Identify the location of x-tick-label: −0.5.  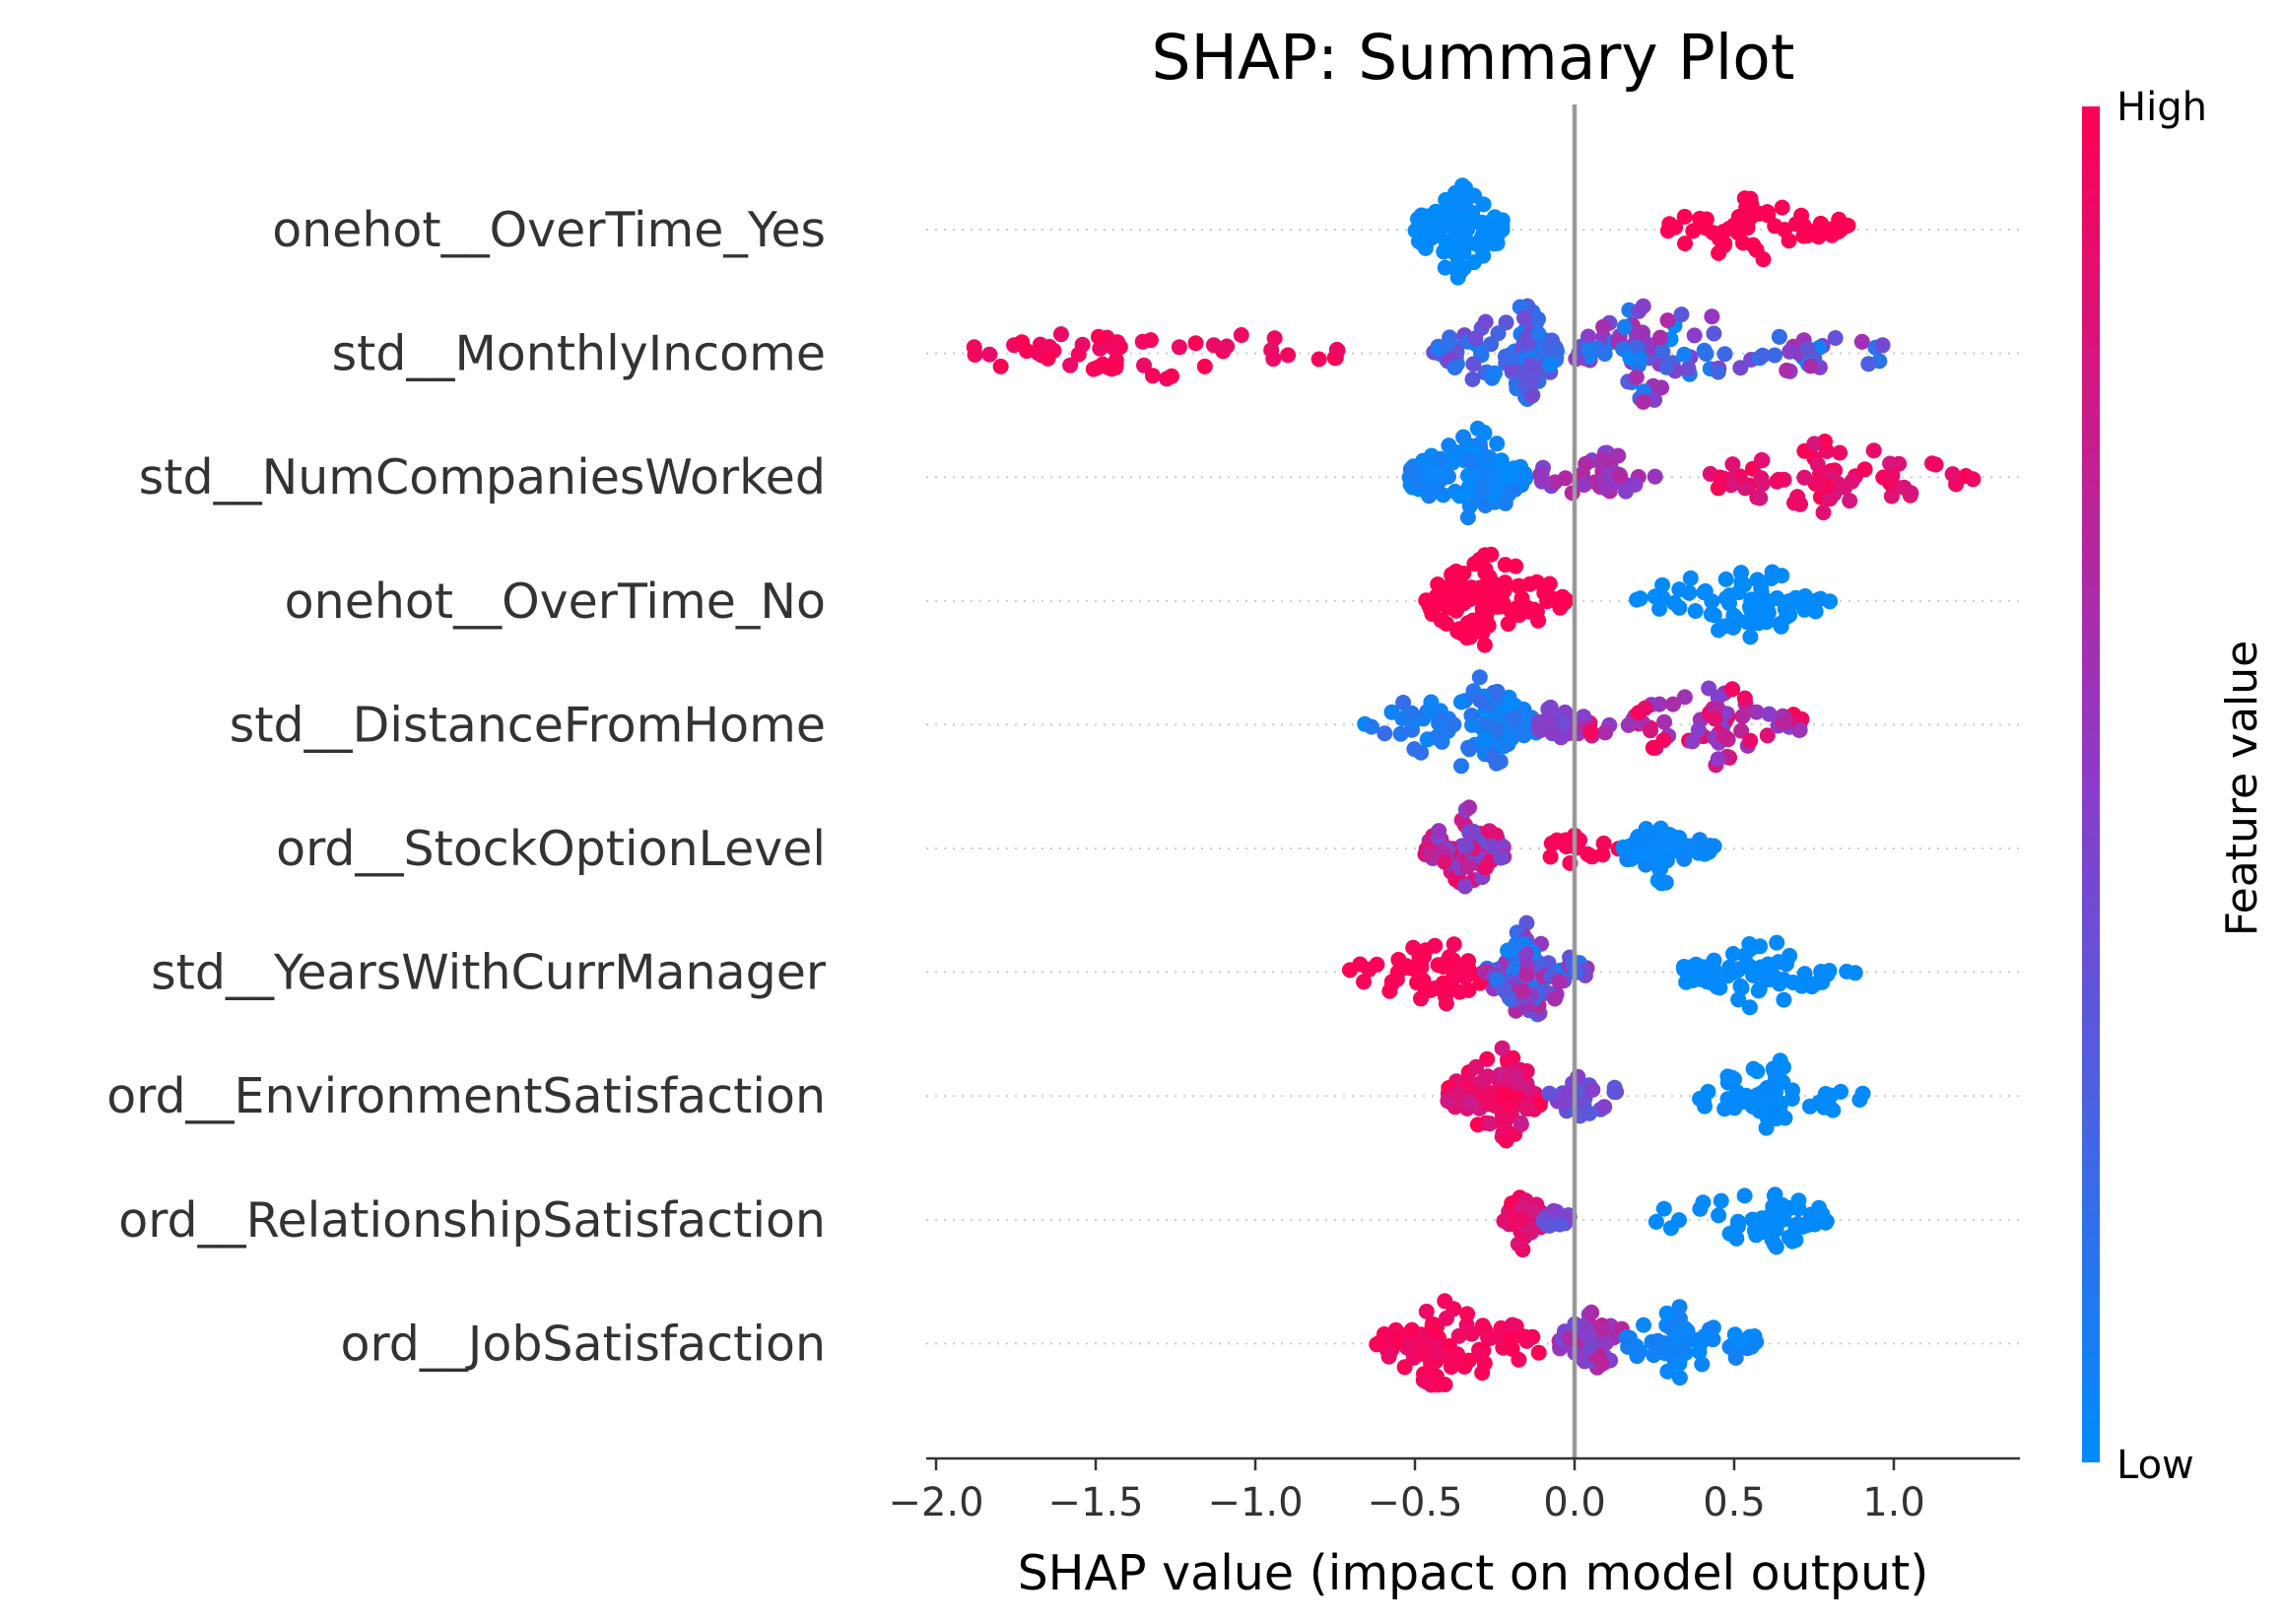
(1414, 1503).